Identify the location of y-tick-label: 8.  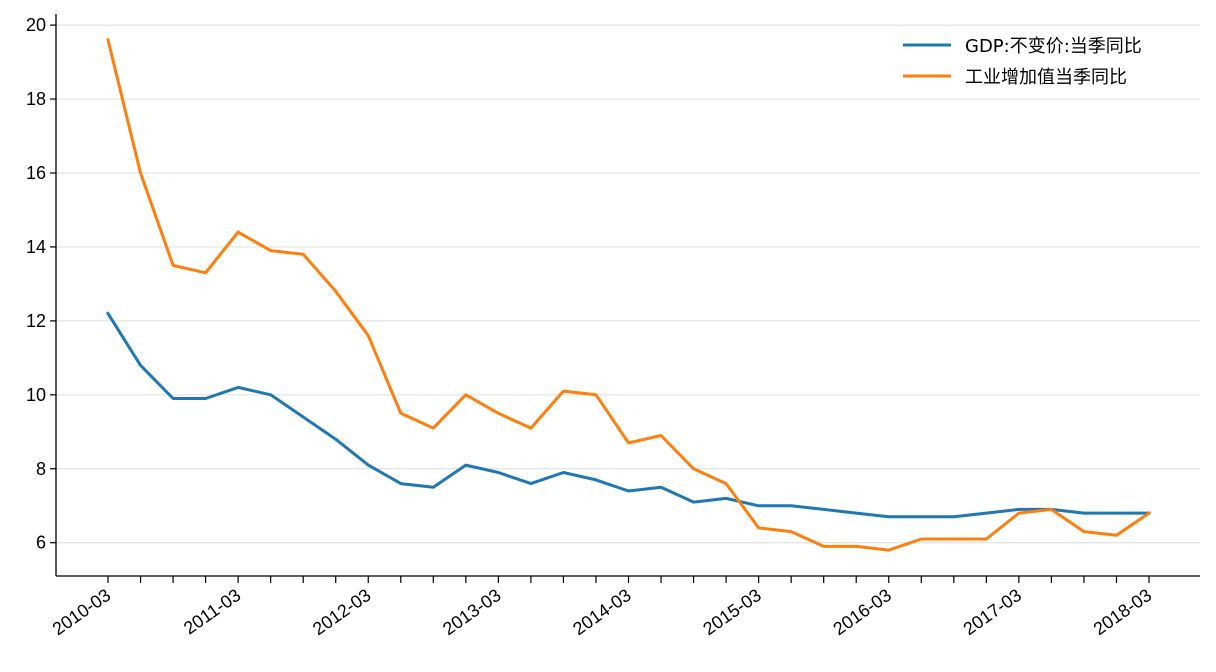
(41, 469).